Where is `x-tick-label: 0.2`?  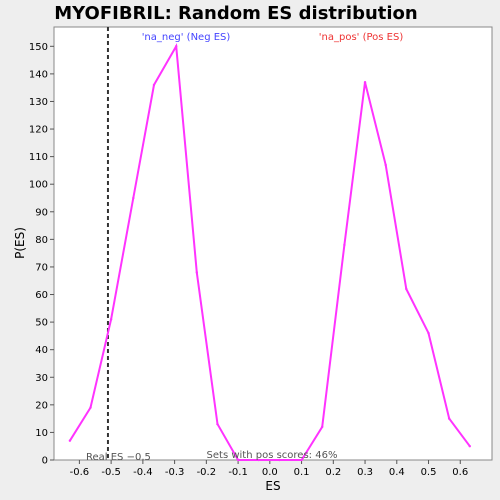 x-tick-label: 0.2 is located at coordinates (333, 472).